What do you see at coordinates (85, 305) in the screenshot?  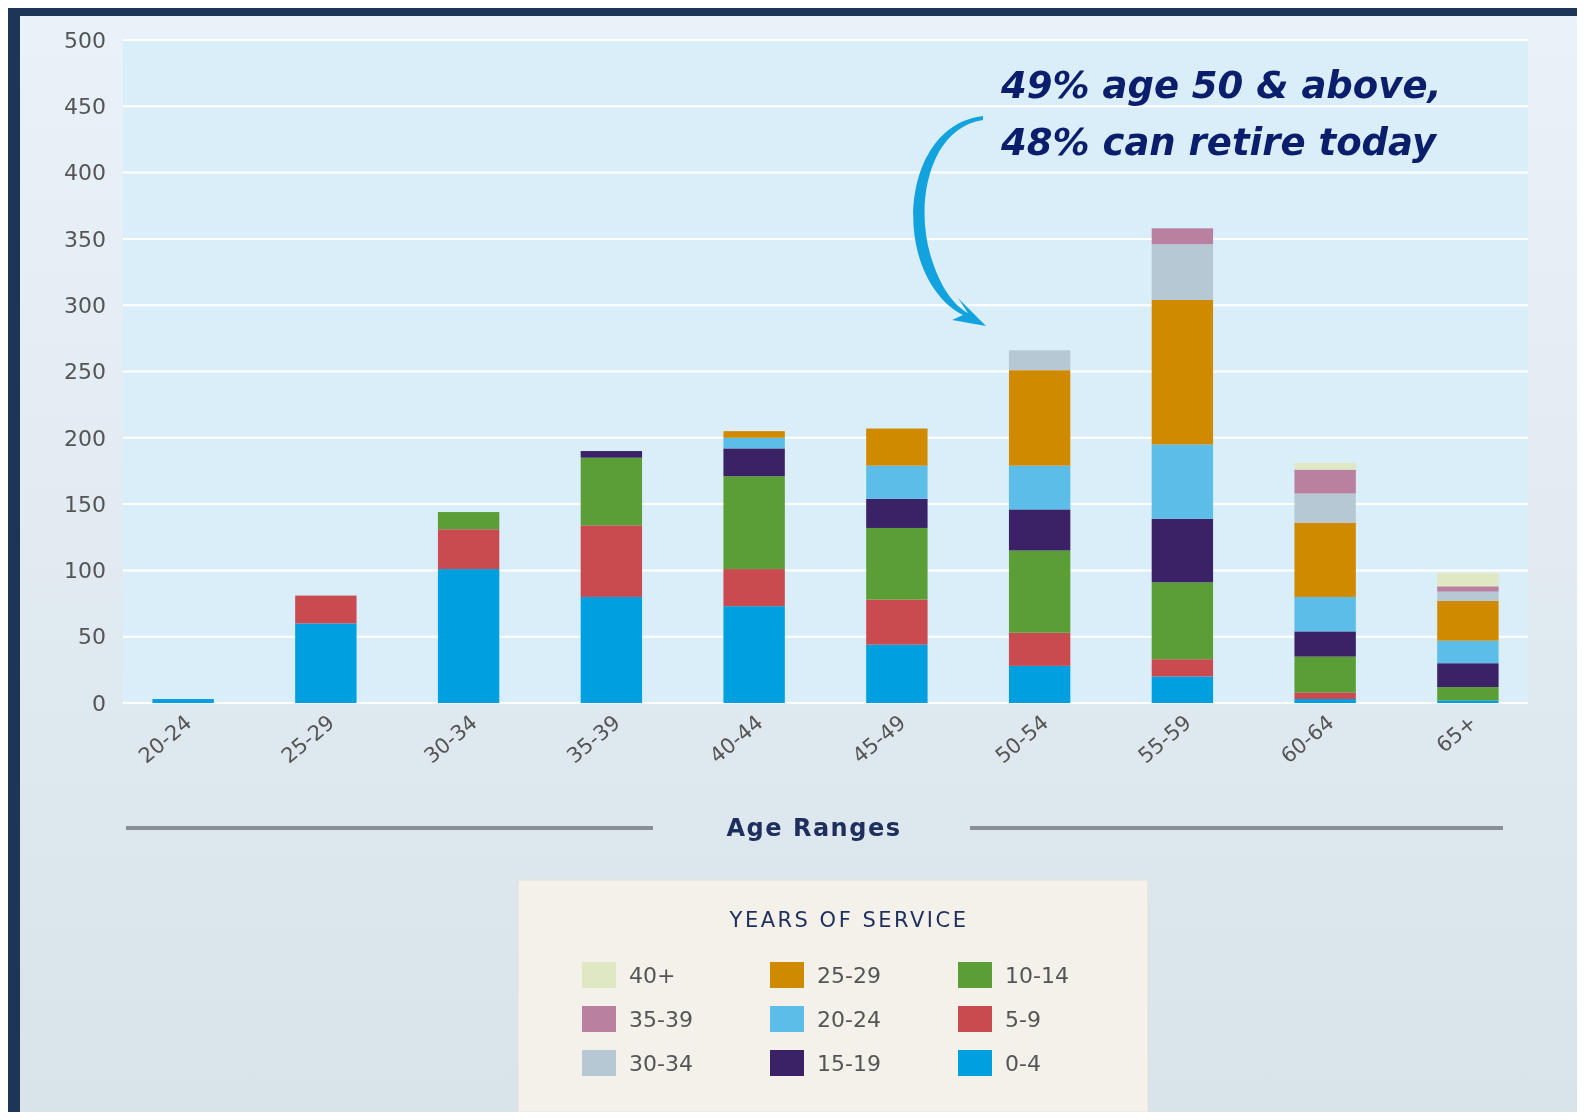 I see `y-tick-label: 300` at bounding box center [85, 305].